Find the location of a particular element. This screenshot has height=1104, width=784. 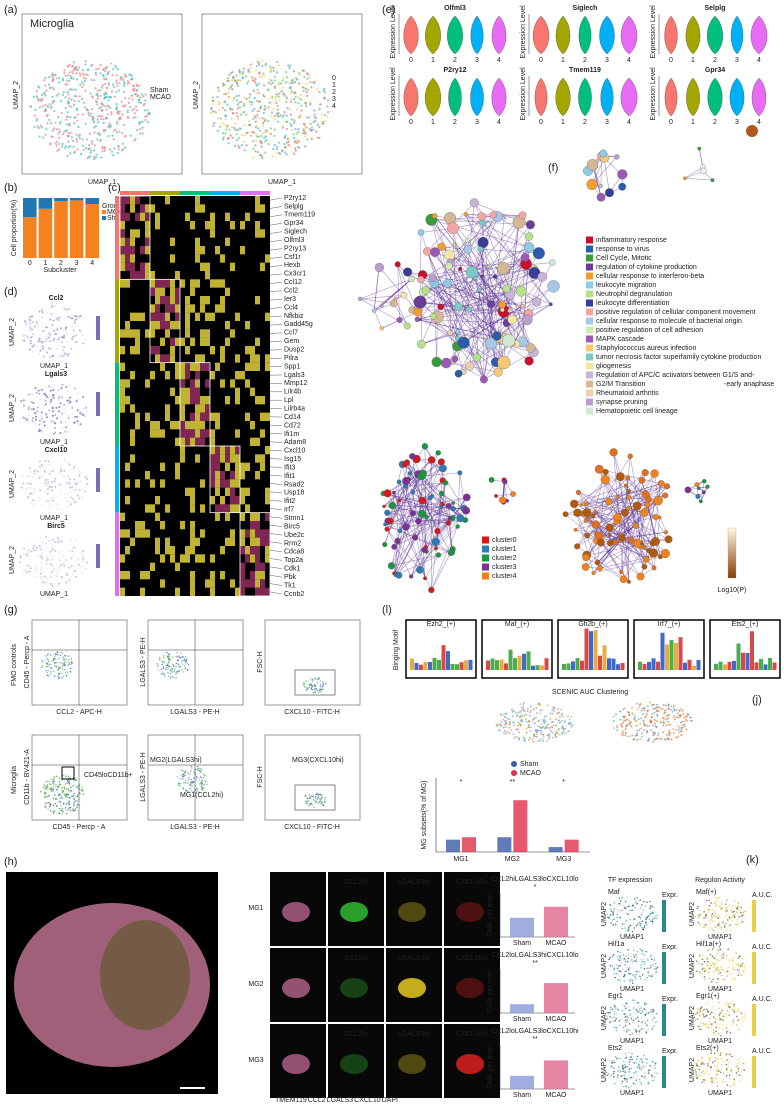

legend-entry: cluster3 is located at coordinates (504, 567).